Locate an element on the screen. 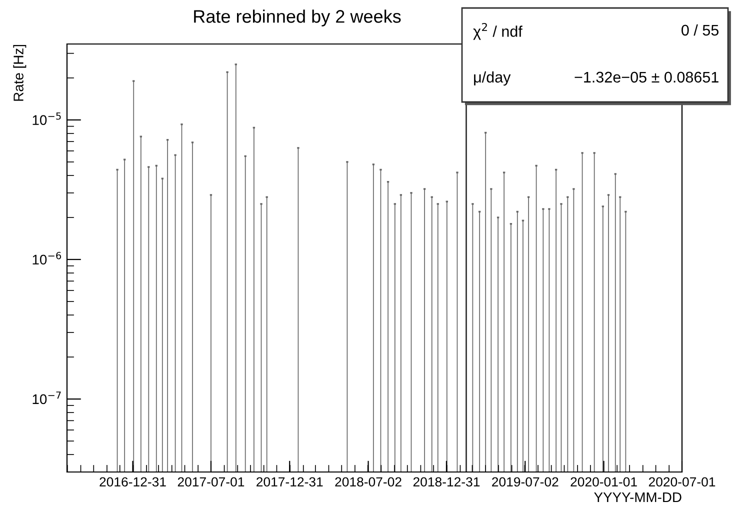  y-tick-label: 10$^{−5}$ is located at coordinates (46, 118).